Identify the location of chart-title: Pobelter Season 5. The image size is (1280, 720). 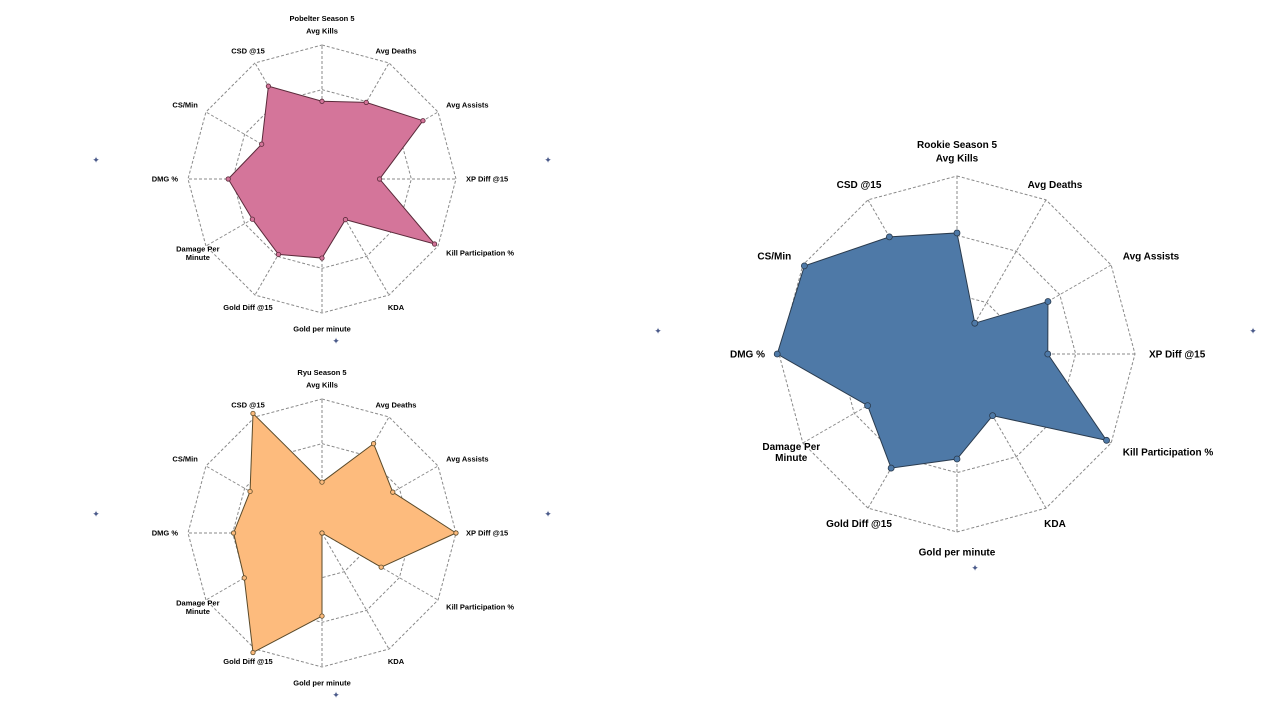
(321, 18).